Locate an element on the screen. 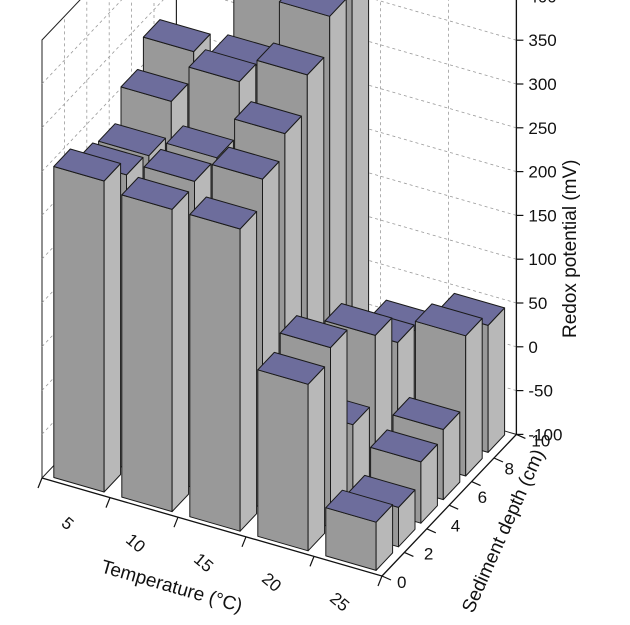 The image size is (630, 625). z-tick-label: 150 is located at coordinates (542, 215).